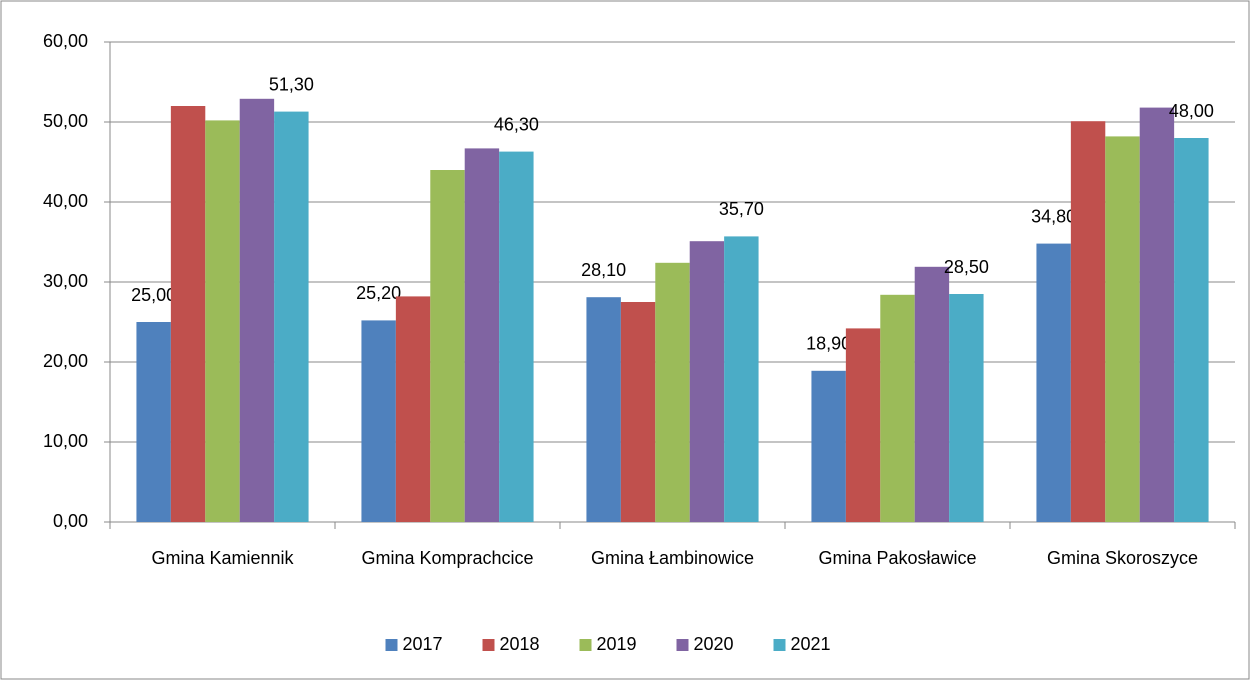 This screenshot has height=680, width=1250. I want to click on y-tick-label: 0,00, so click(70, 521).